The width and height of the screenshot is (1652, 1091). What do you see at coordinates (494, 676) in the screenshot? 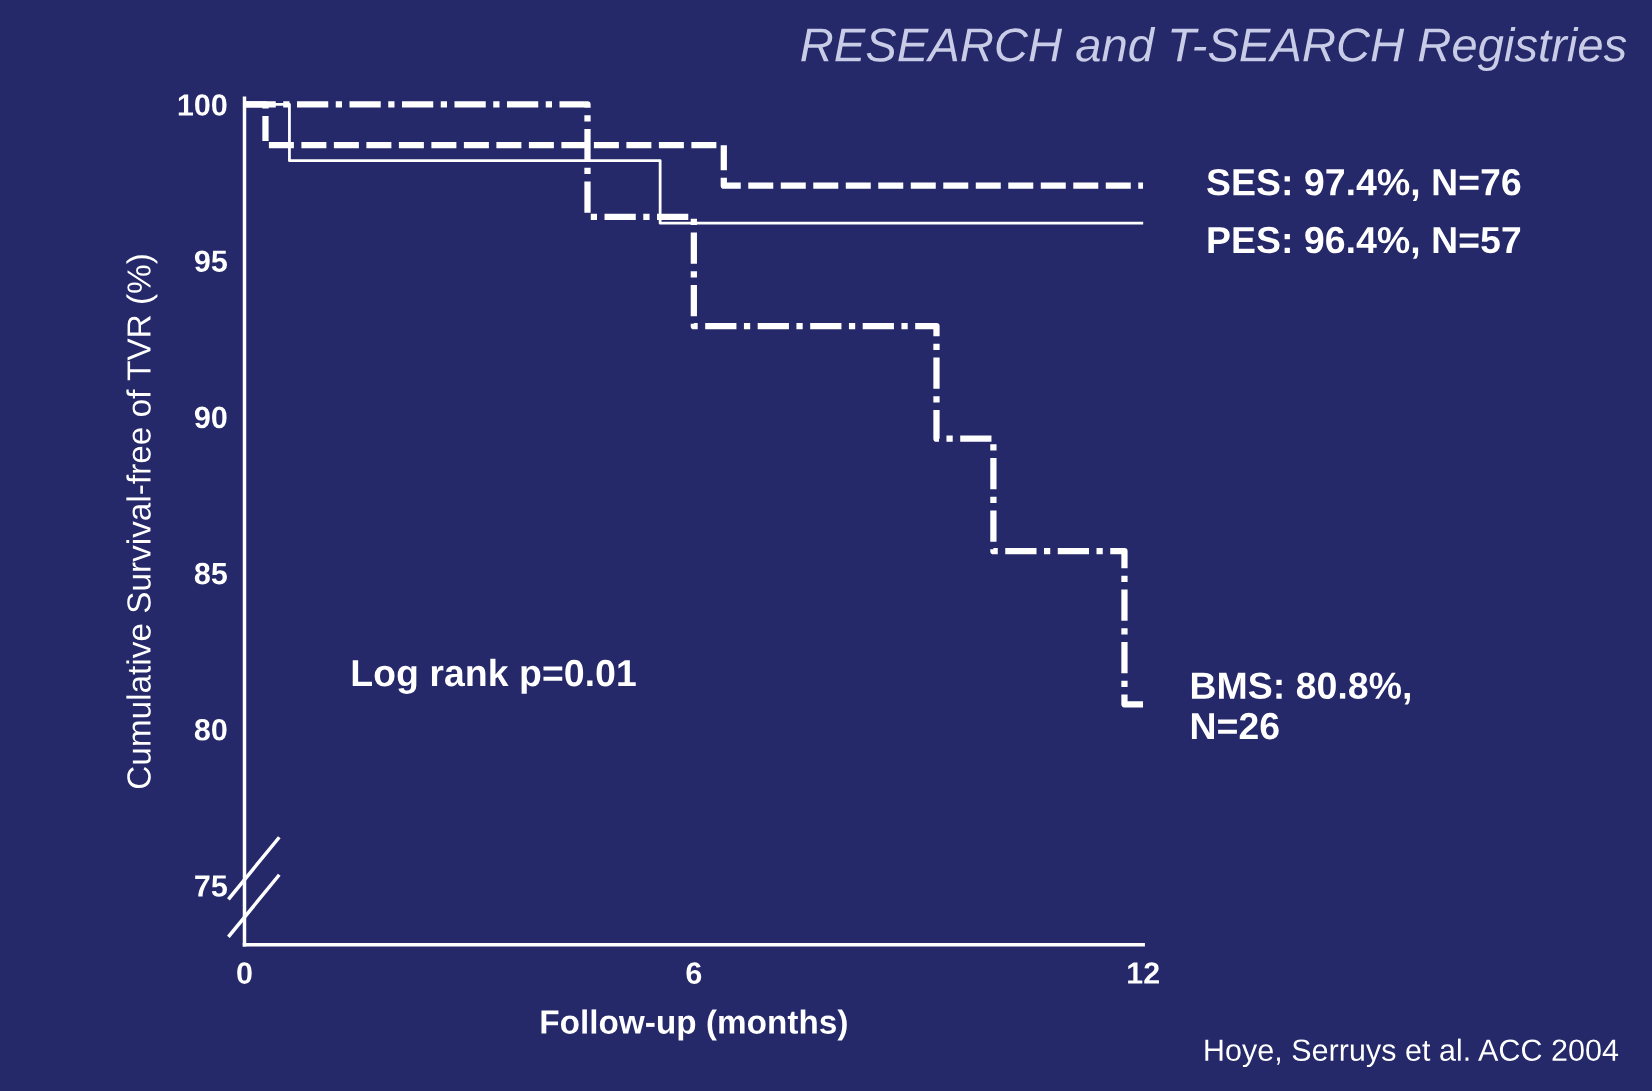
I see `annotation: Log rank p=0.01` at bounding box center [494, 676].